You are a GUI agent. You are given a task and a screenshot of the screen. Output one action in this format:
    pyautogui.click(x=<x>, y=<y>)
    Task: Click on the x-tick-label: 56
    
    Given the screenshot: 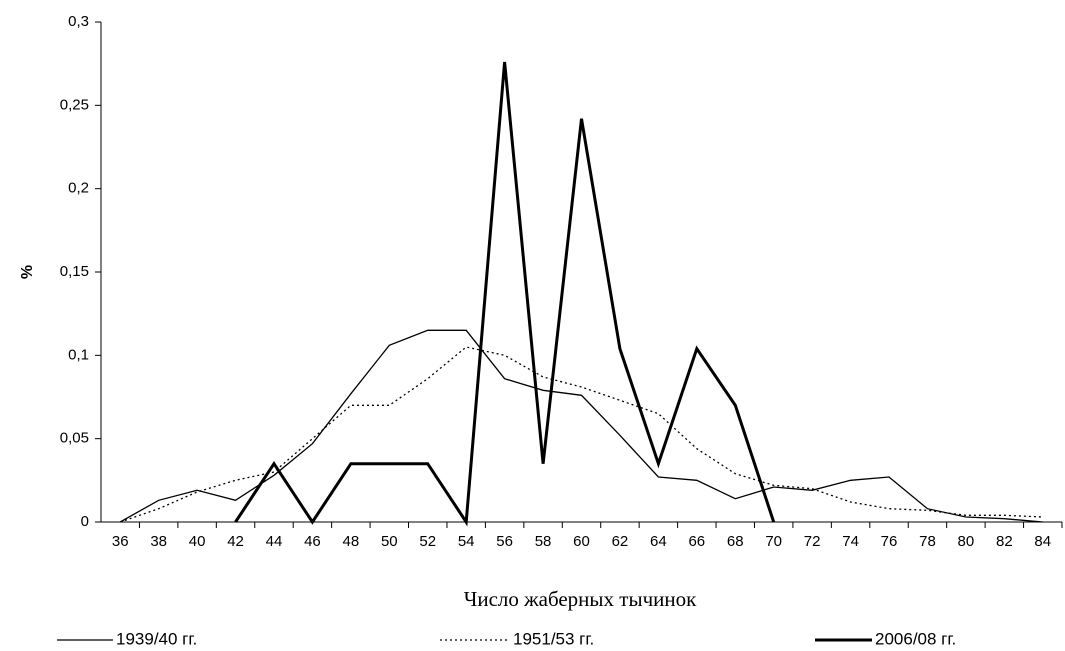 What is the action you would take?
    pyautogui.click(x=504, y=541)
    